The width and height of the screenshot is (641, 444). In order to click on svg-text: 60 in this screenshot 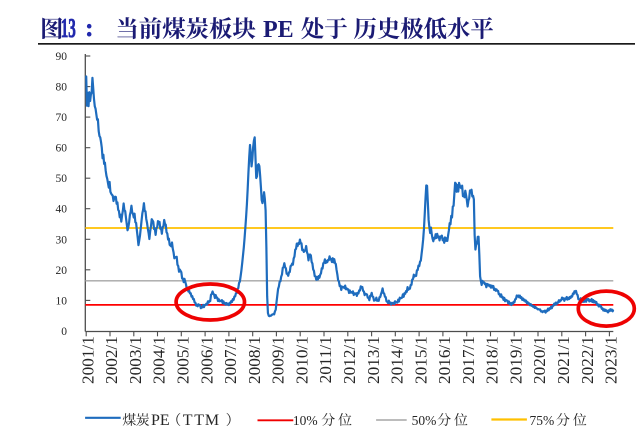, I will do `click(62, 149)`.